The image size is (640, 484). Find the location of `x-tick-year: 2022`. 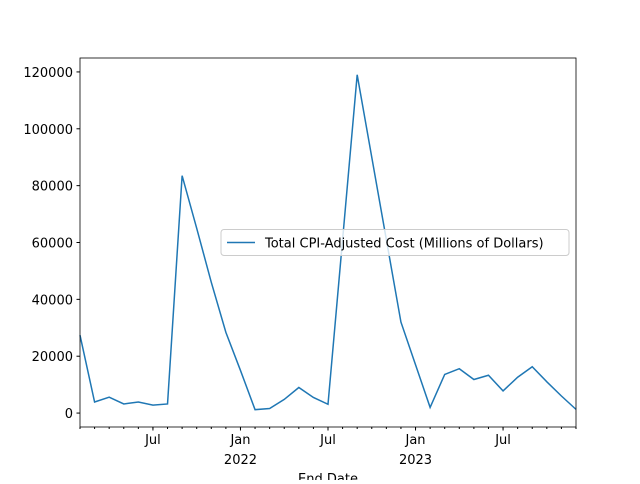

x-tick-year: 2022 is located at coordinates (240, 460).